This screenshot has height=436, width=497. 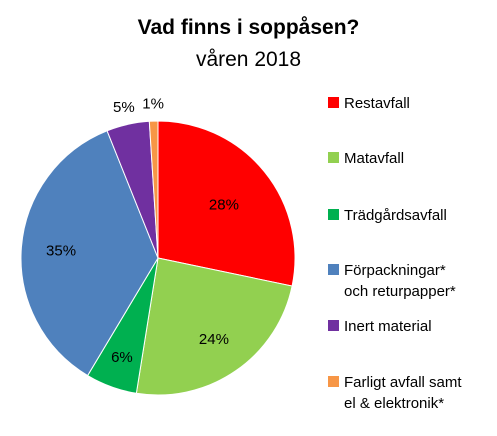 What do you see at coordinates (333, 214) in the screenshot?
I see `legend-swatch-tradgardsavfall` at bounding box center [333, 214].